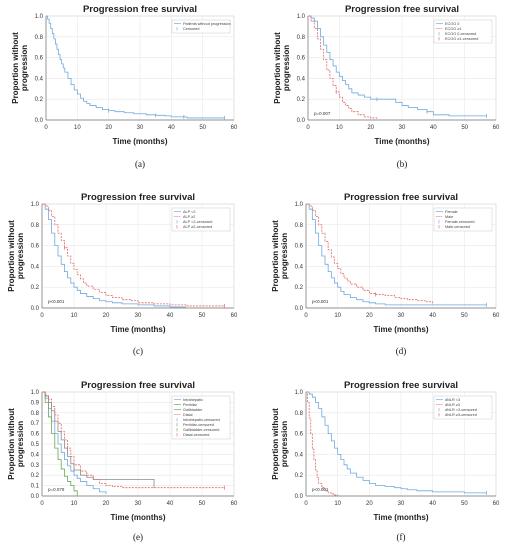  What do you see at coordinates (190, 405) in the screenshot?
I see `legend-entry: Perihilar` at bounding box center [190, 405].